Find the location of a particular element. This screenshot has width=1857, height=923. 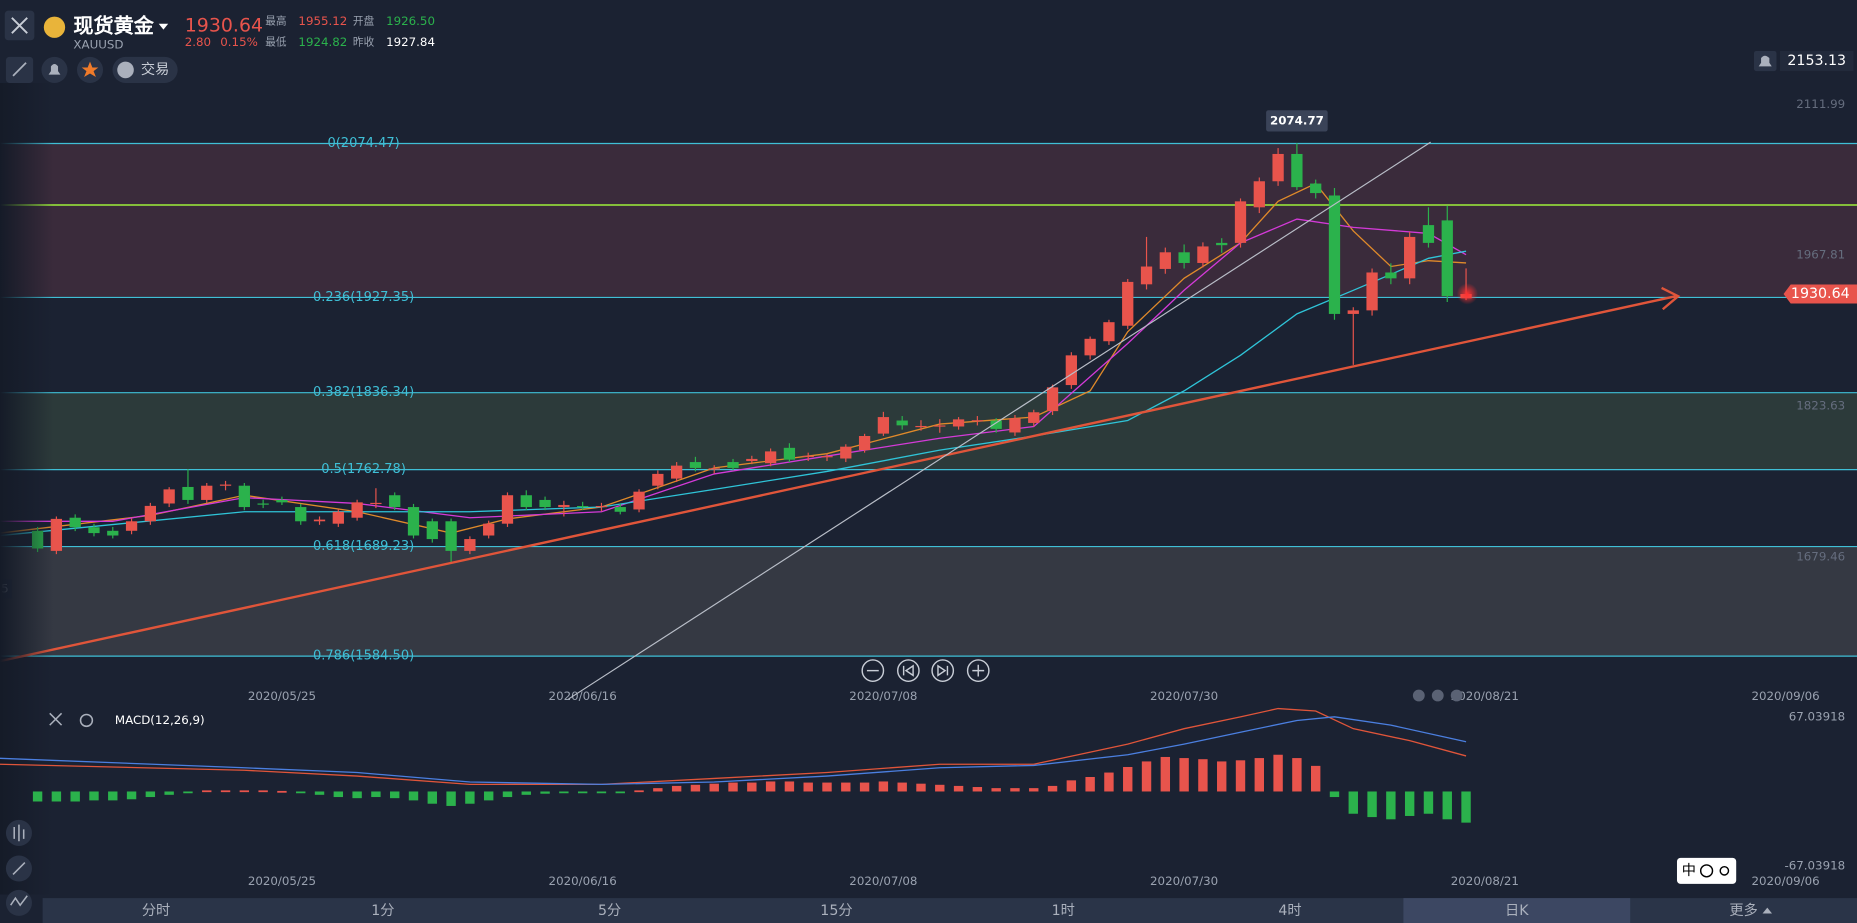

zoom-in is located at coordinates (978, 671).